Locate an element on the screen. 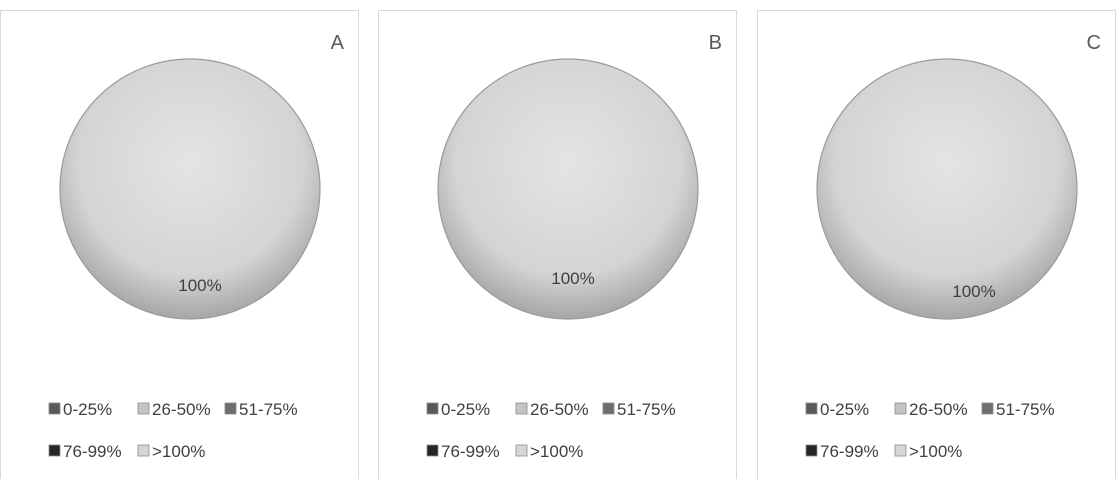 This screenshot has width=1116, height=480. chart-title: A is located at coordinates (338, 43).